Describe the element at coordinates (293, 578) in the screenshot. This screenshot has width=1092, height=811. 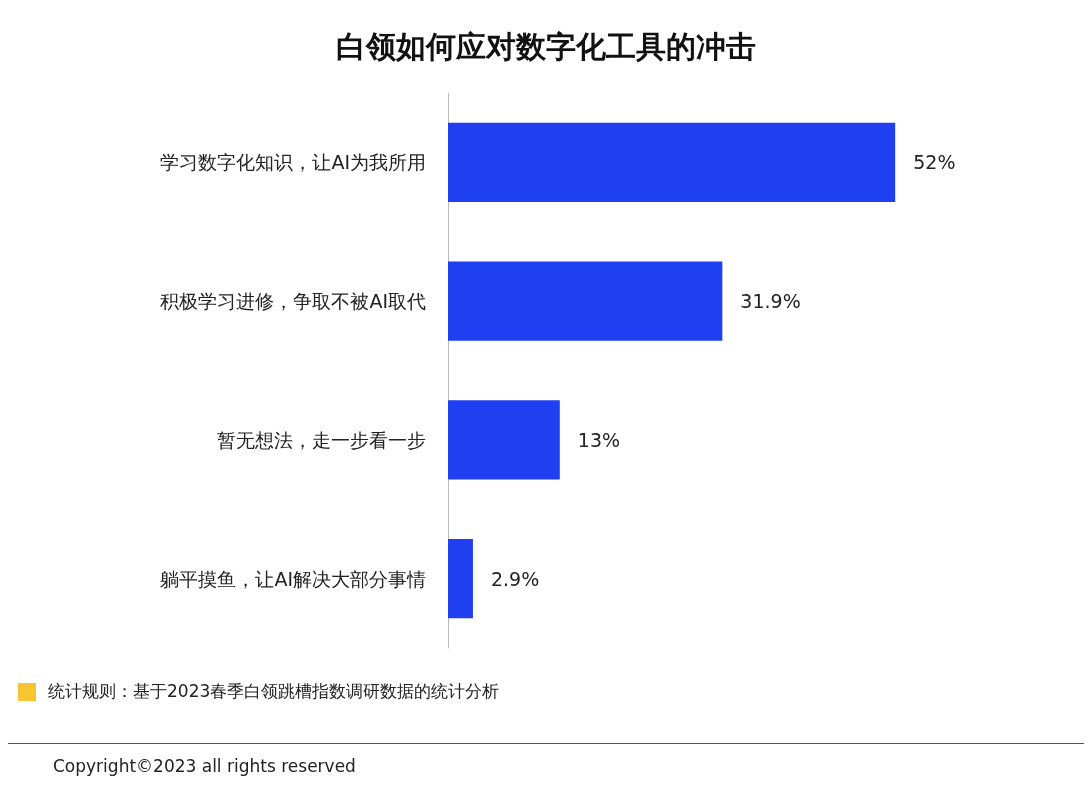
I see `y-tick-label: 躺平摸鱼，让AI解决大部分事情` at that location.